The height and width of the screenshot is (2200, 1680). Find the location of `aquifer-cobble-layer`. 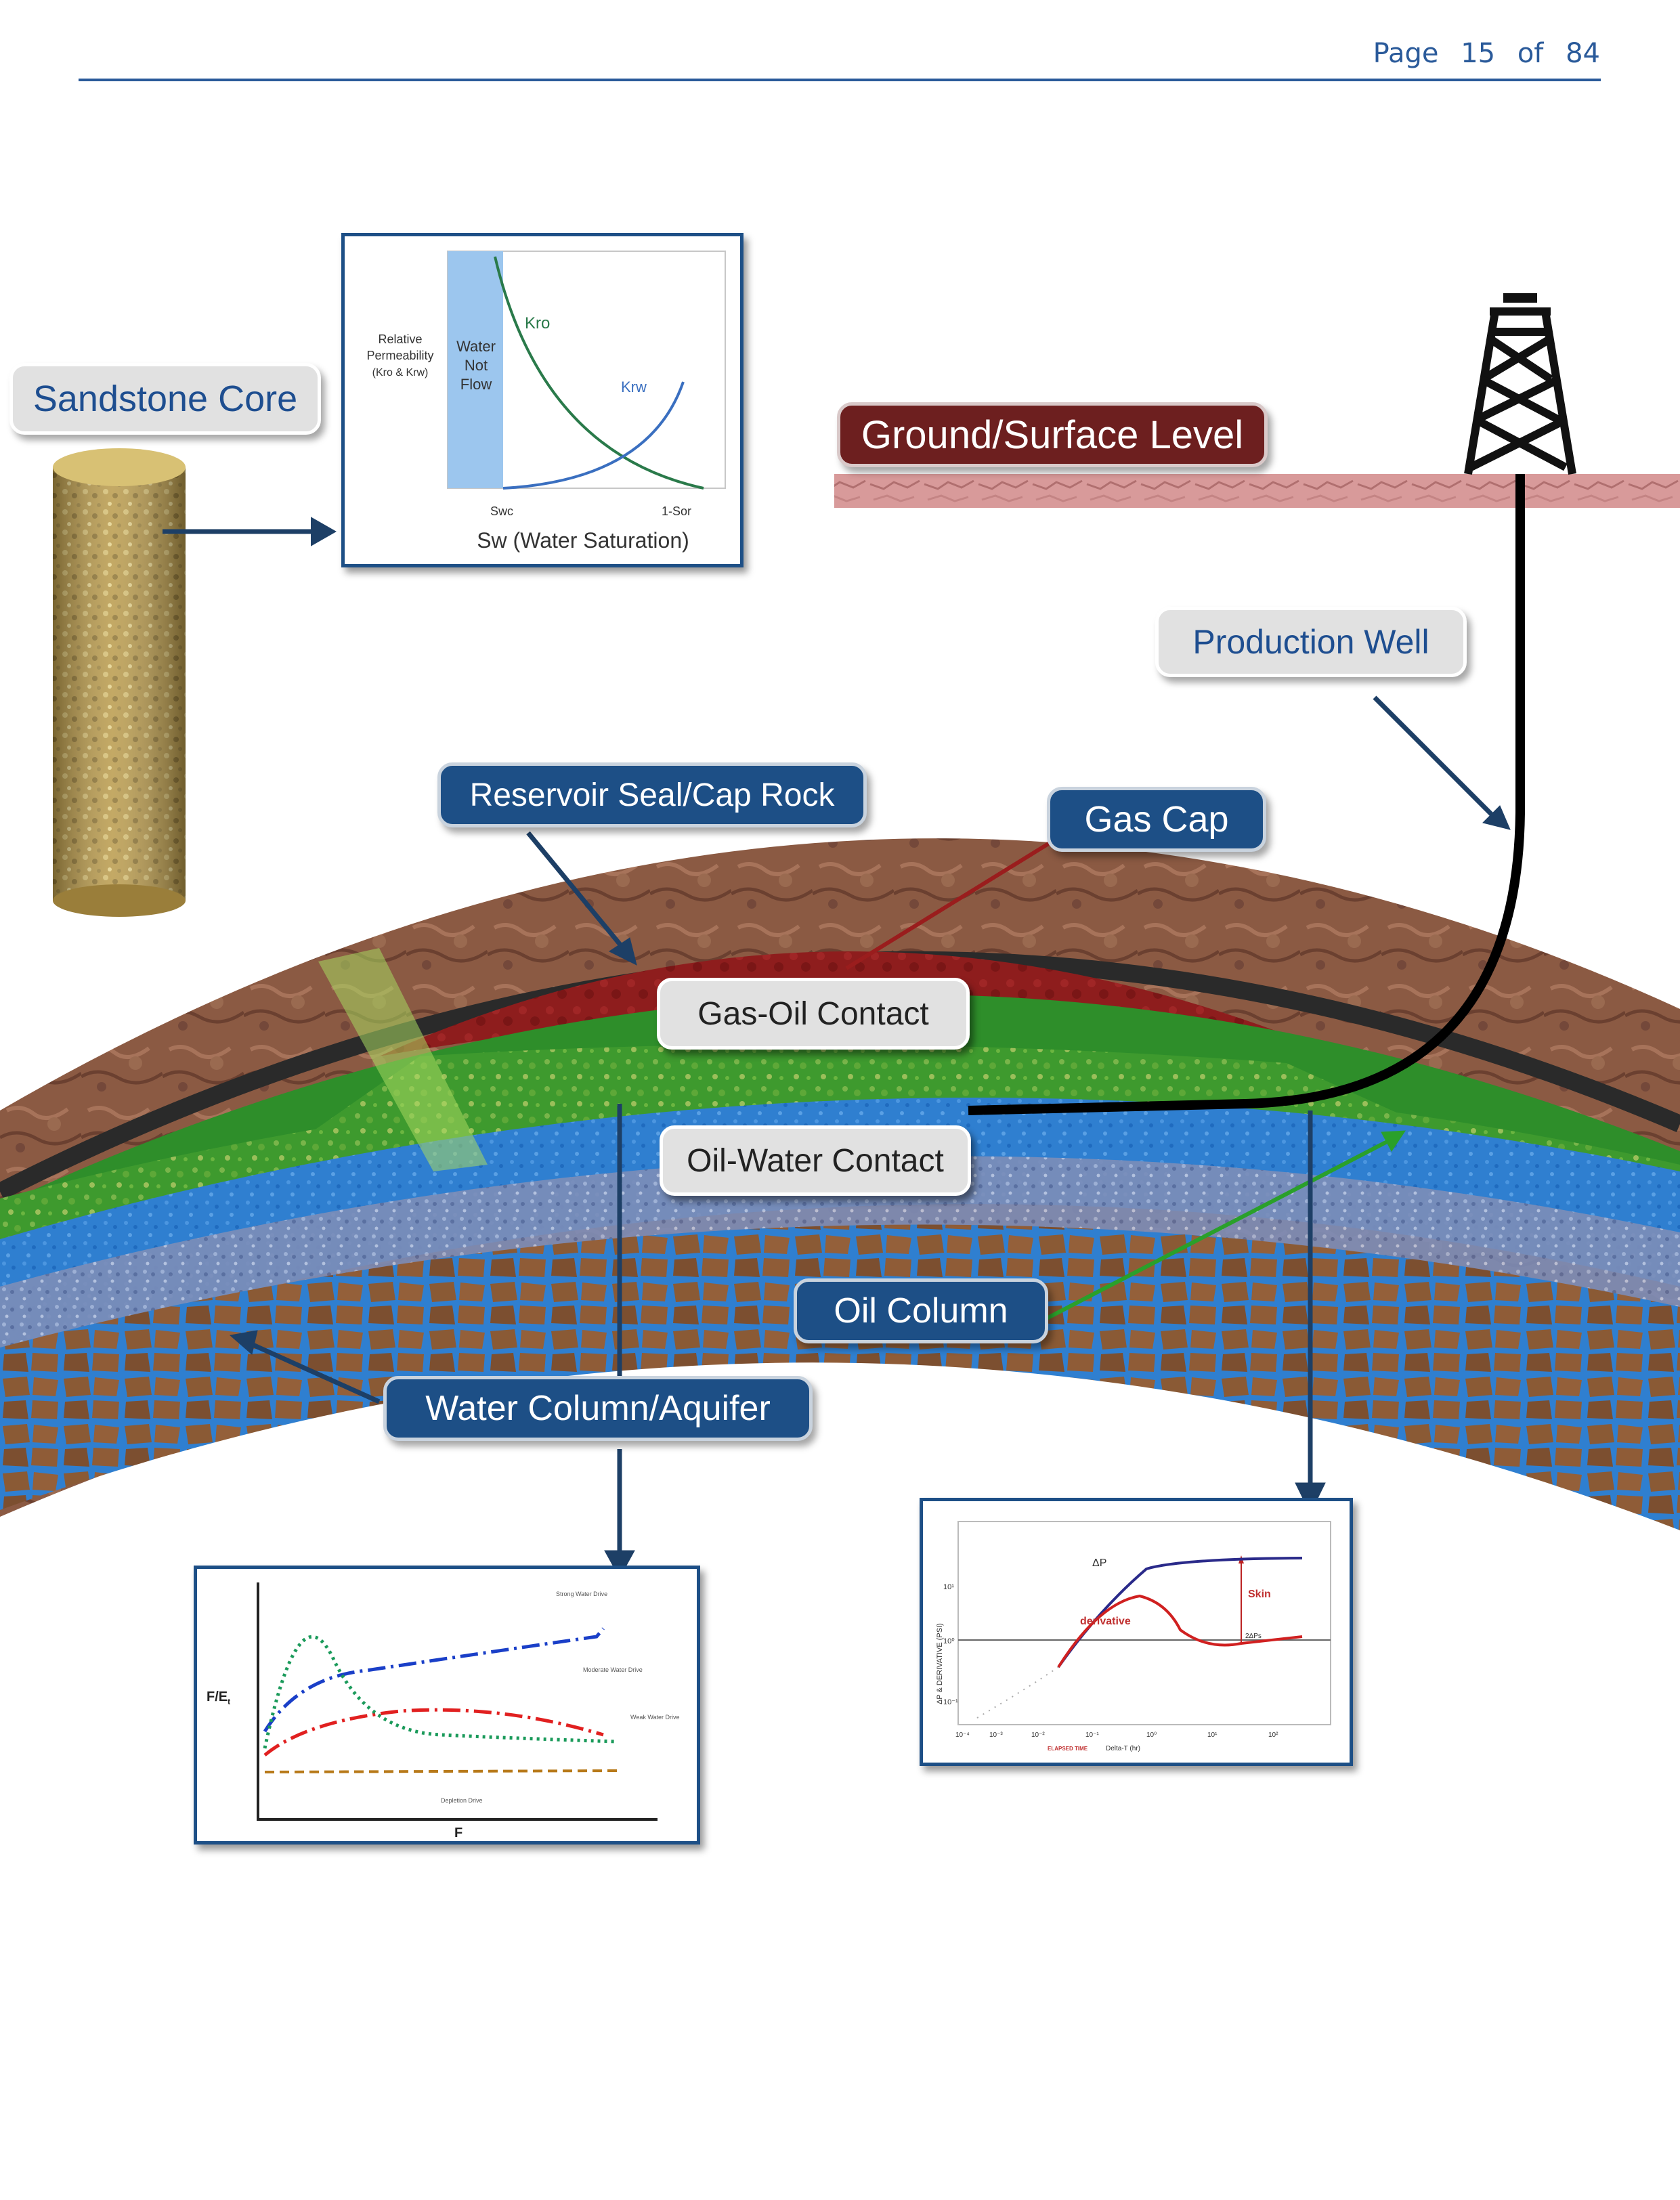

aquifer-cobble-layer is located at coordinates (840, 1377).